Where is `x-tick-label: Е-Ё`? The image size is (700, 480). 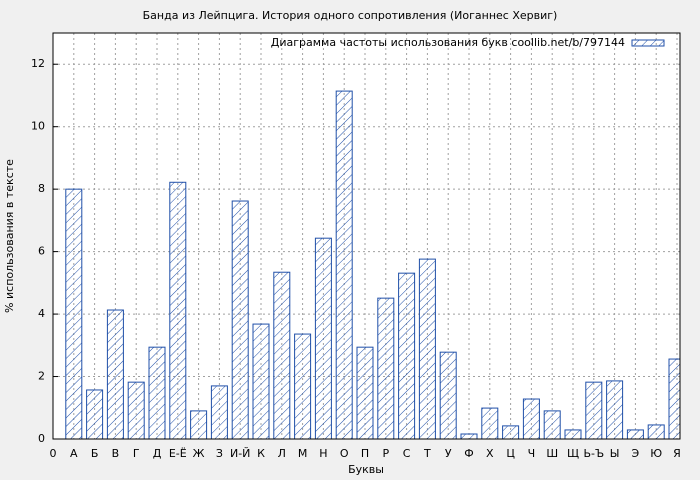
x-tick-label: Е-Ё is located at coordinates (178, 453).